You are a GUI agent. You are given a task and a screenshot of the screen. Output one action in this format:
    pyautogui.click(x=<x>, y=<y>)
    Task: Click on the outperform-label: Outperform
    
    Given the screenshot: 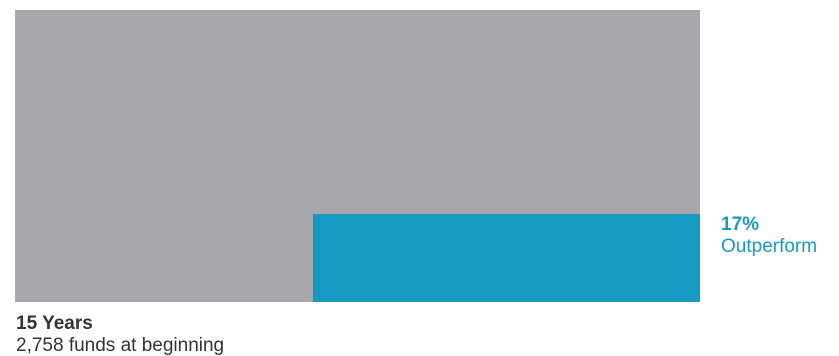 What is the action you would take?
    pyautogui.click(x=769, y=246)
    